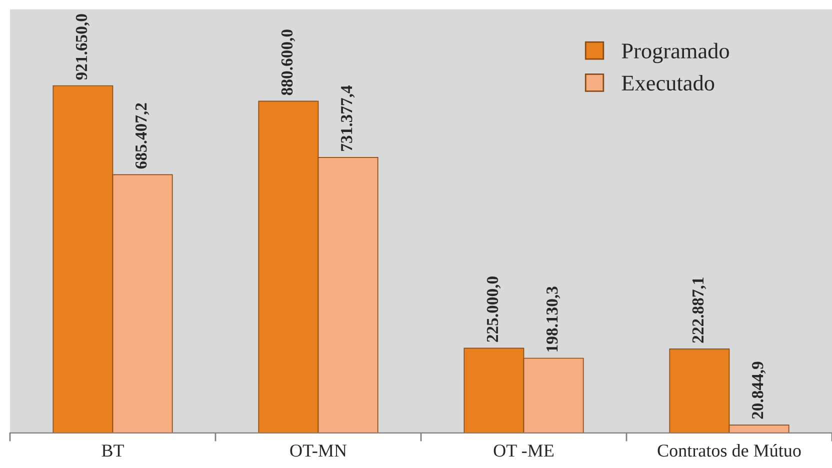 This screenshot has height=468, width=832. Describe the element at coordinates (675, 53) in the screenshot. I see `legend-label: Programado` at that location.